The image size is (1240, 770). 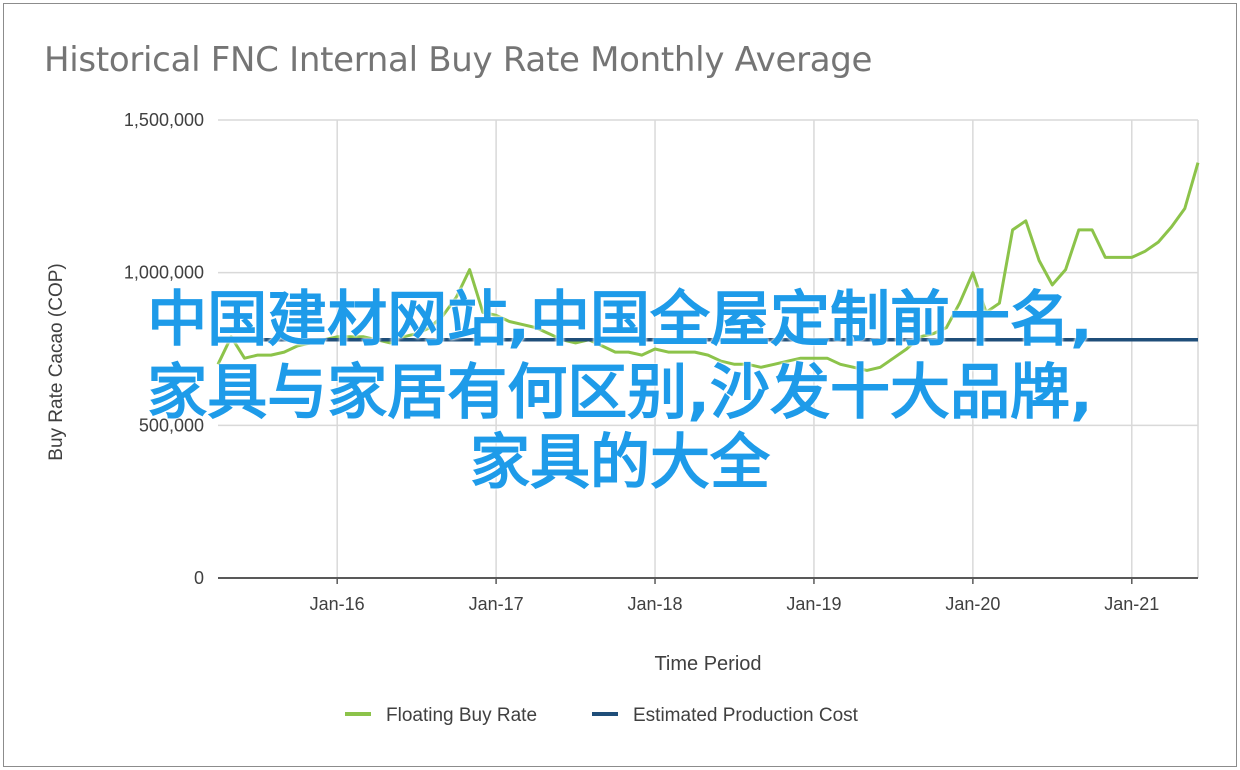 I want to click on x-axis-label: Time Period, so click(x=707, y=664).